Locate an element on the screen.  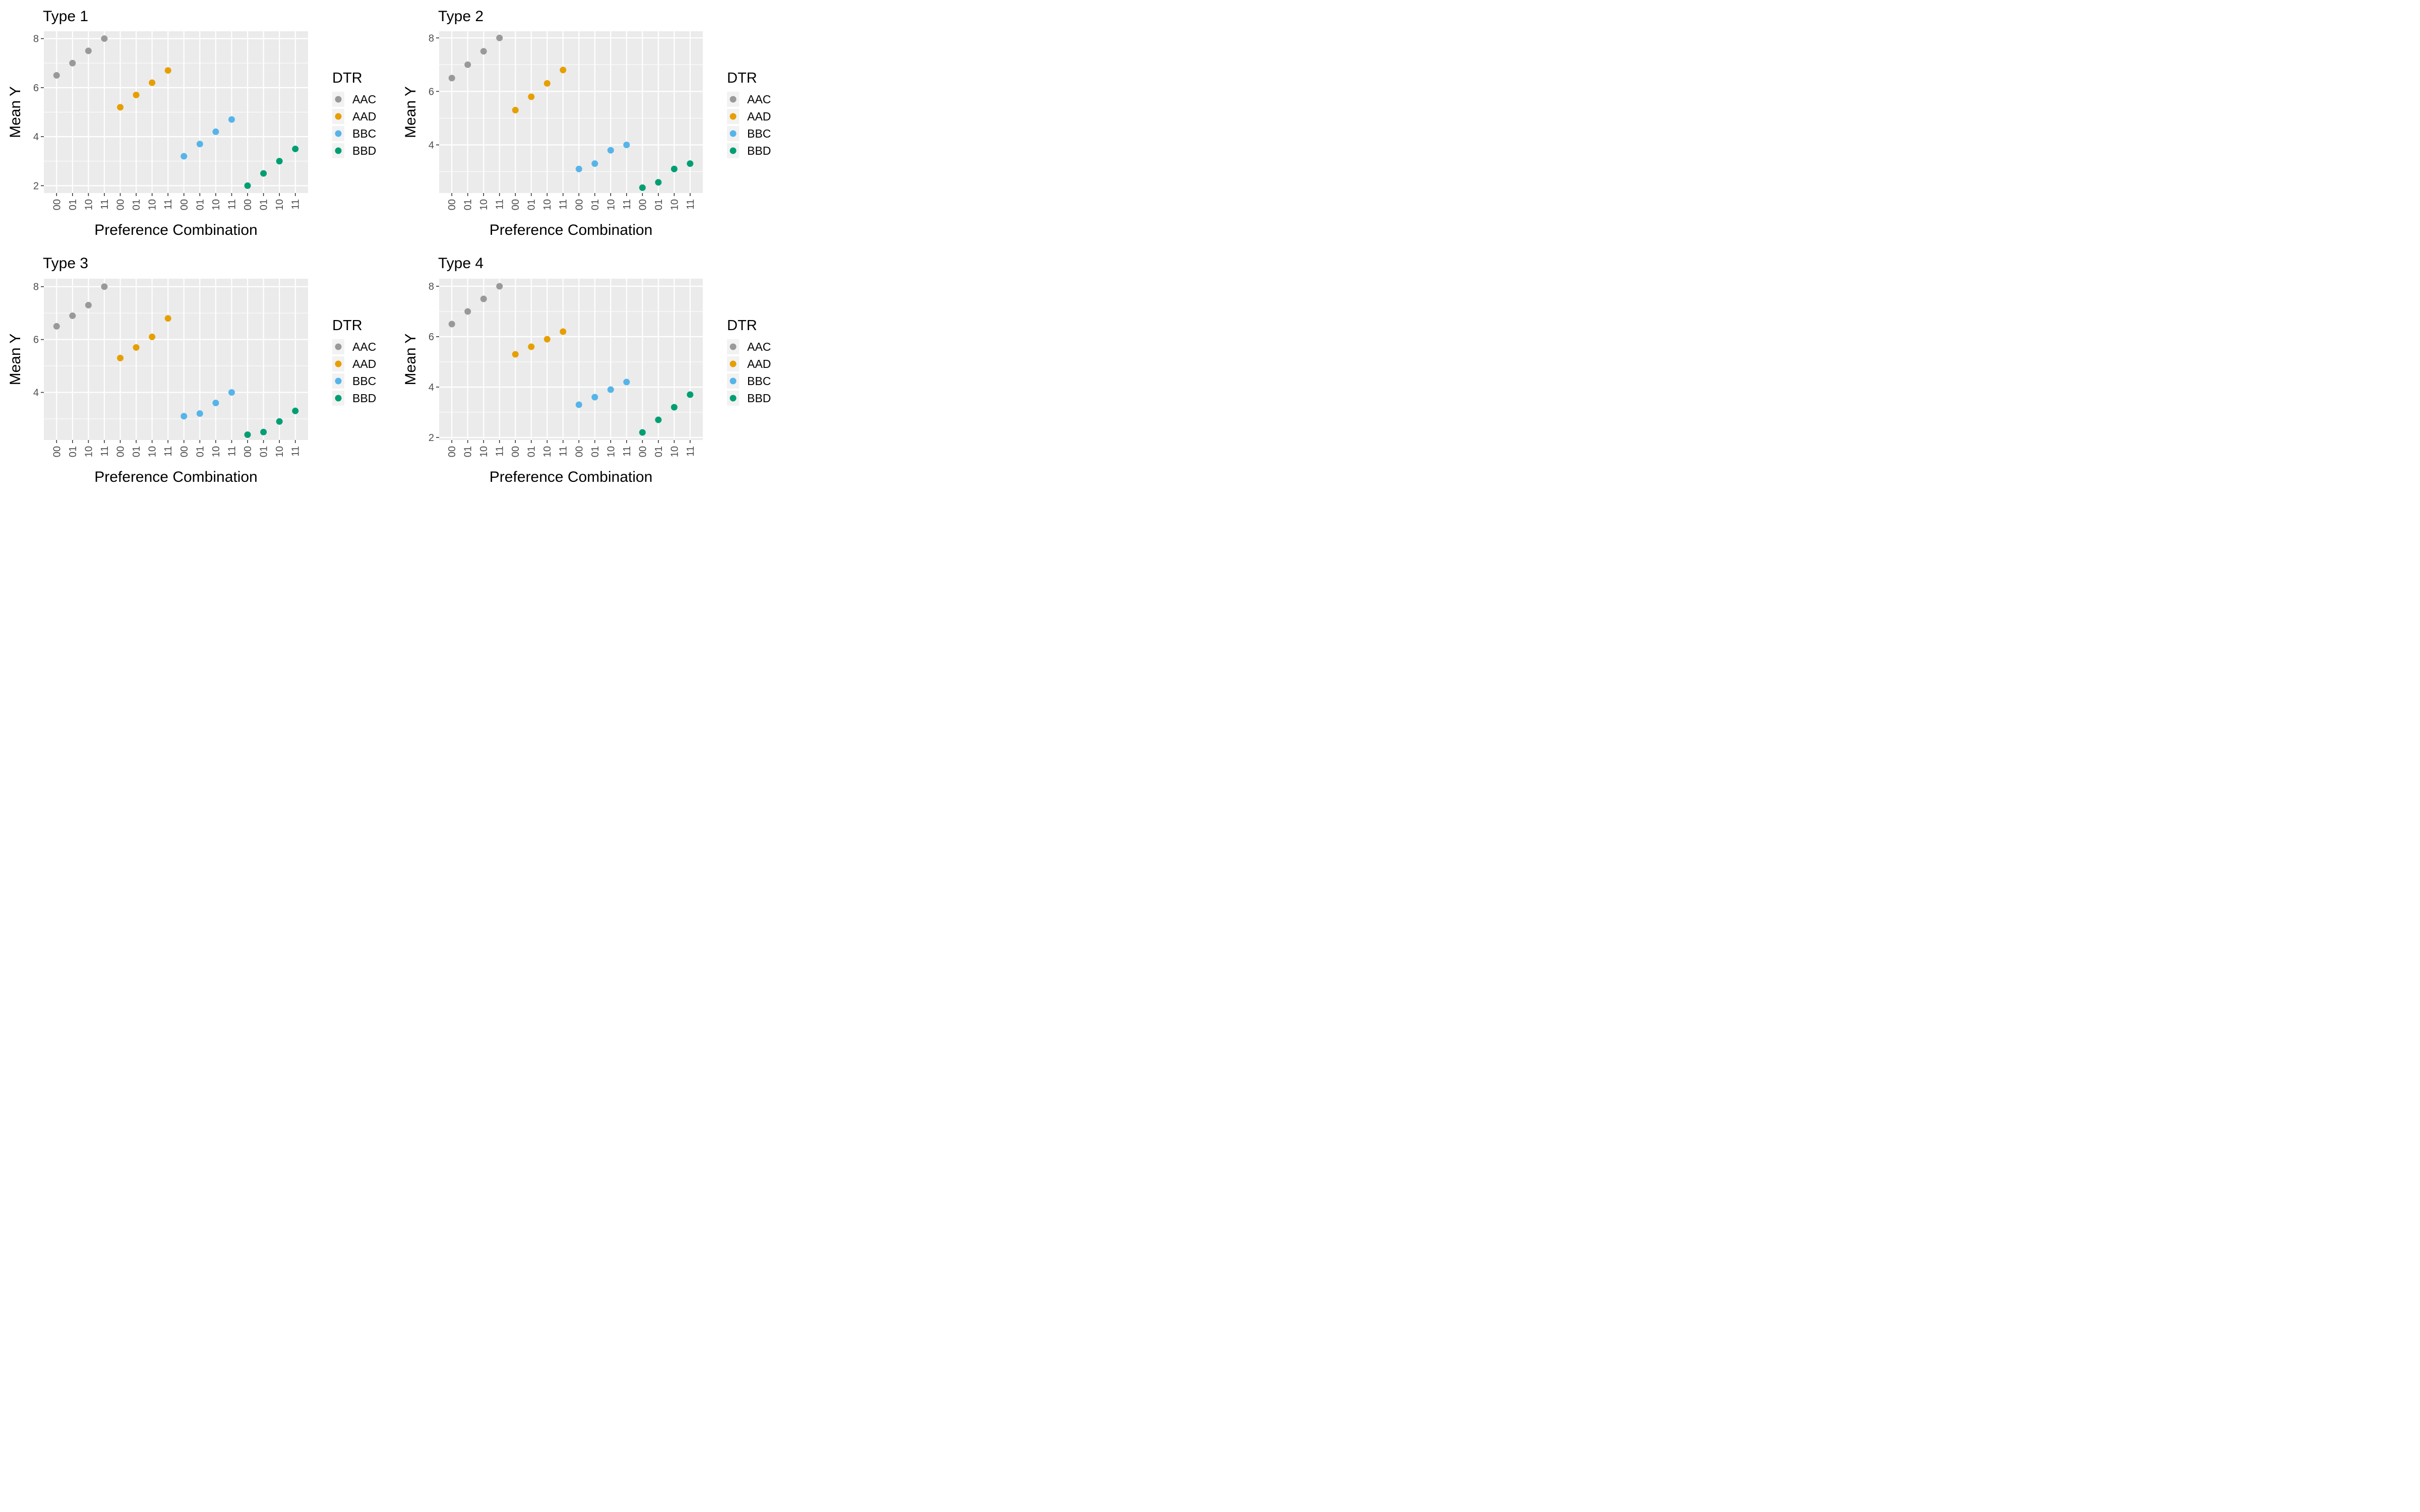
y-tick-label: 6 is located at coordinates (36, 88).